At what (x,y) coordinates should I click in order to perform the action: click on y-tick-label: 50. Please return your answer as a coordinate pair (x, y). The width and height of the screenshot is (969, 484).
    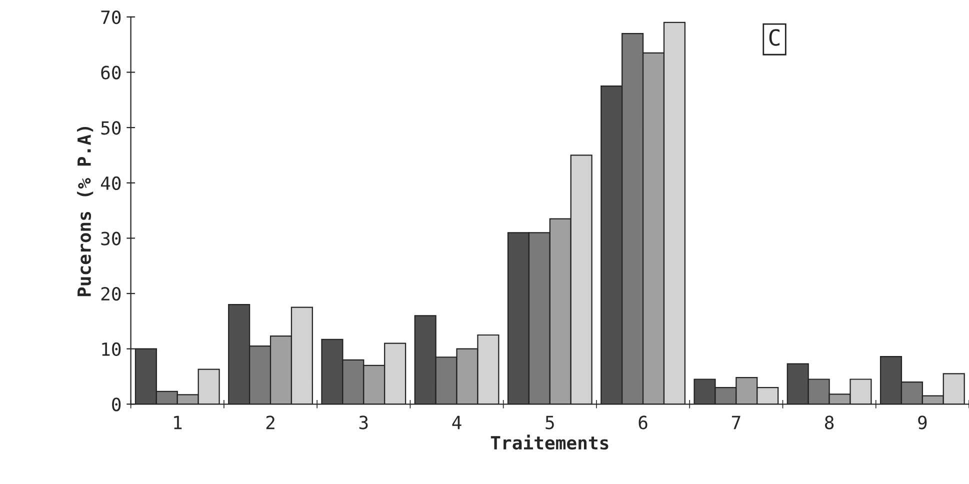
    Looking at the image, I should click on (111, 128).